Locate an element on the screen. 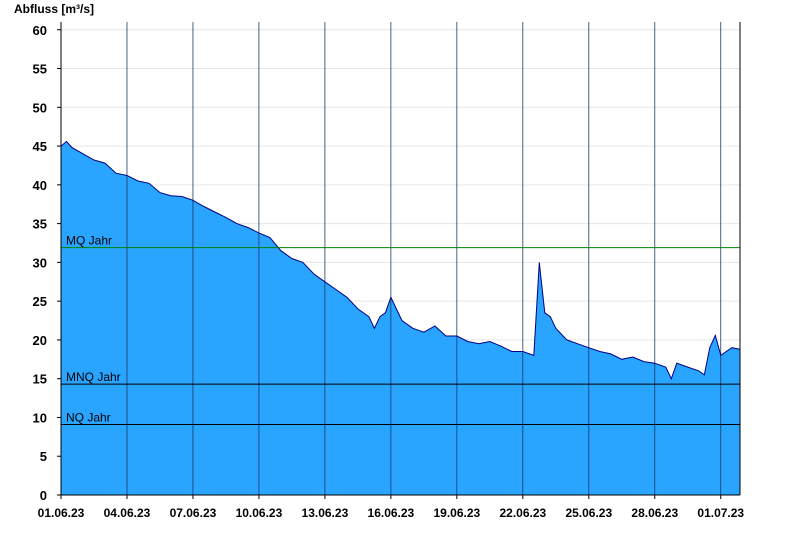  y-tick-labels: 0 5 10 15 20 25 30 35 40 45 50 55 60 is located at coordinates (40, 263).